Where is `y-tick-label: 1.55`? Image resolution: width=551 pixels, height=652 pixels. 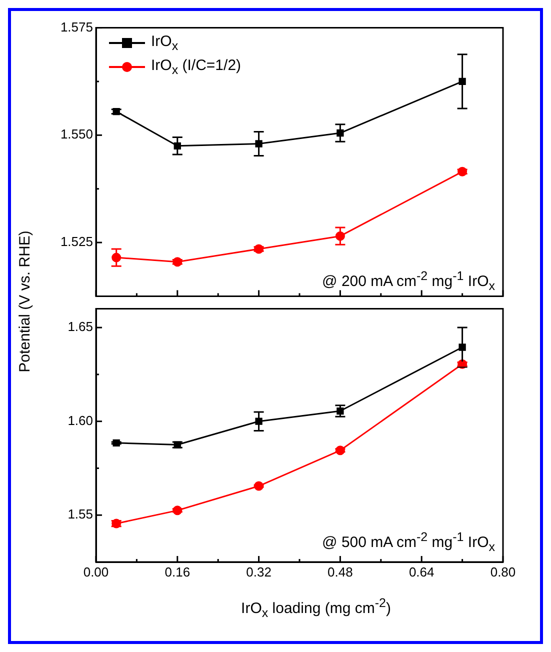
y-tick-label: 1.55 is located at coordinates (80, 514).